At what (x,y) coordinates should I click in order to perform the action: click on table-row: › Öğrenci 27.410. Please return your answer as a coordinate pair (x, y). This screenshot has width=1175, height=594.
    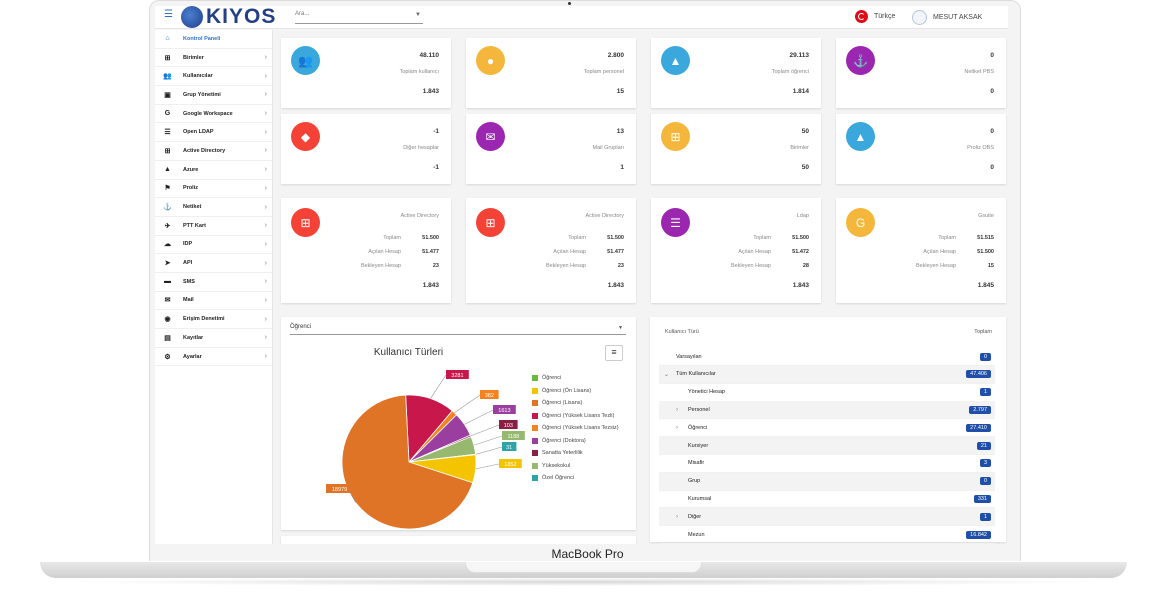
    Looking at the image, I should click on (827, 428).